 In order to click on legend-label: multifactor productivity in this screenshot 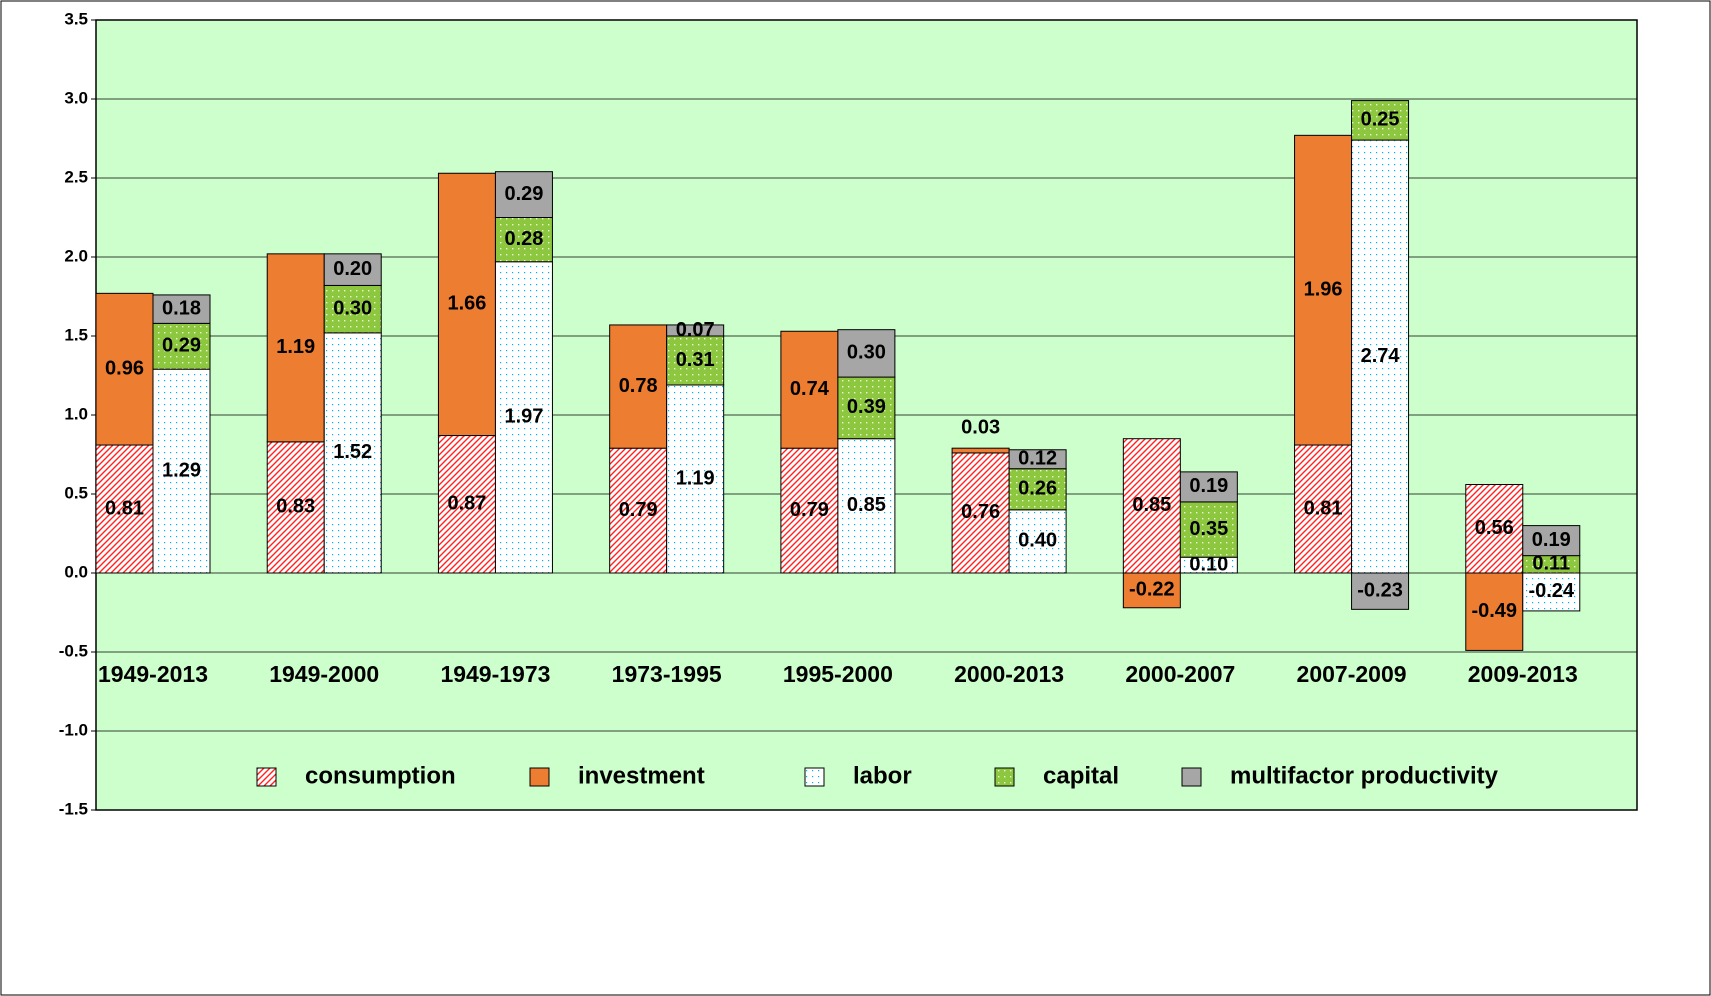, I will do `click(1364, 775)`.